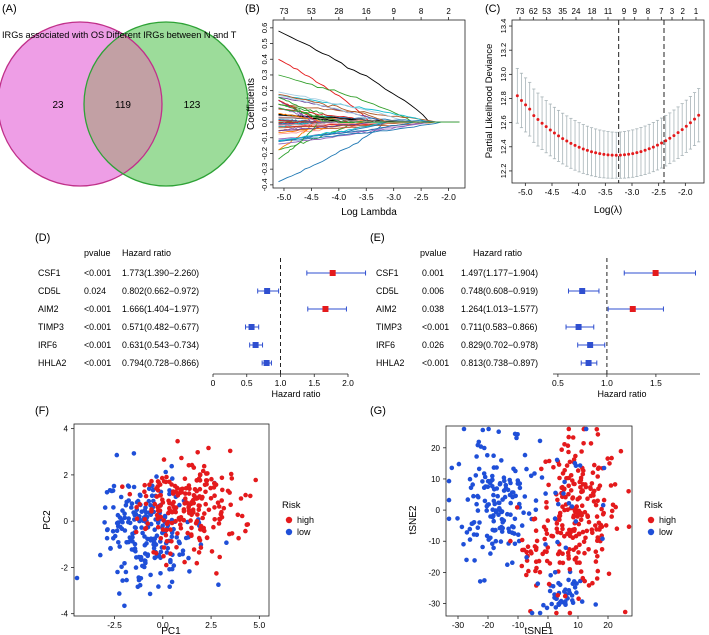  What do you see at coordinates (651, 520) in the screenshot?
I see `legend-swatch-high-g` at bounding box center [651, 520].